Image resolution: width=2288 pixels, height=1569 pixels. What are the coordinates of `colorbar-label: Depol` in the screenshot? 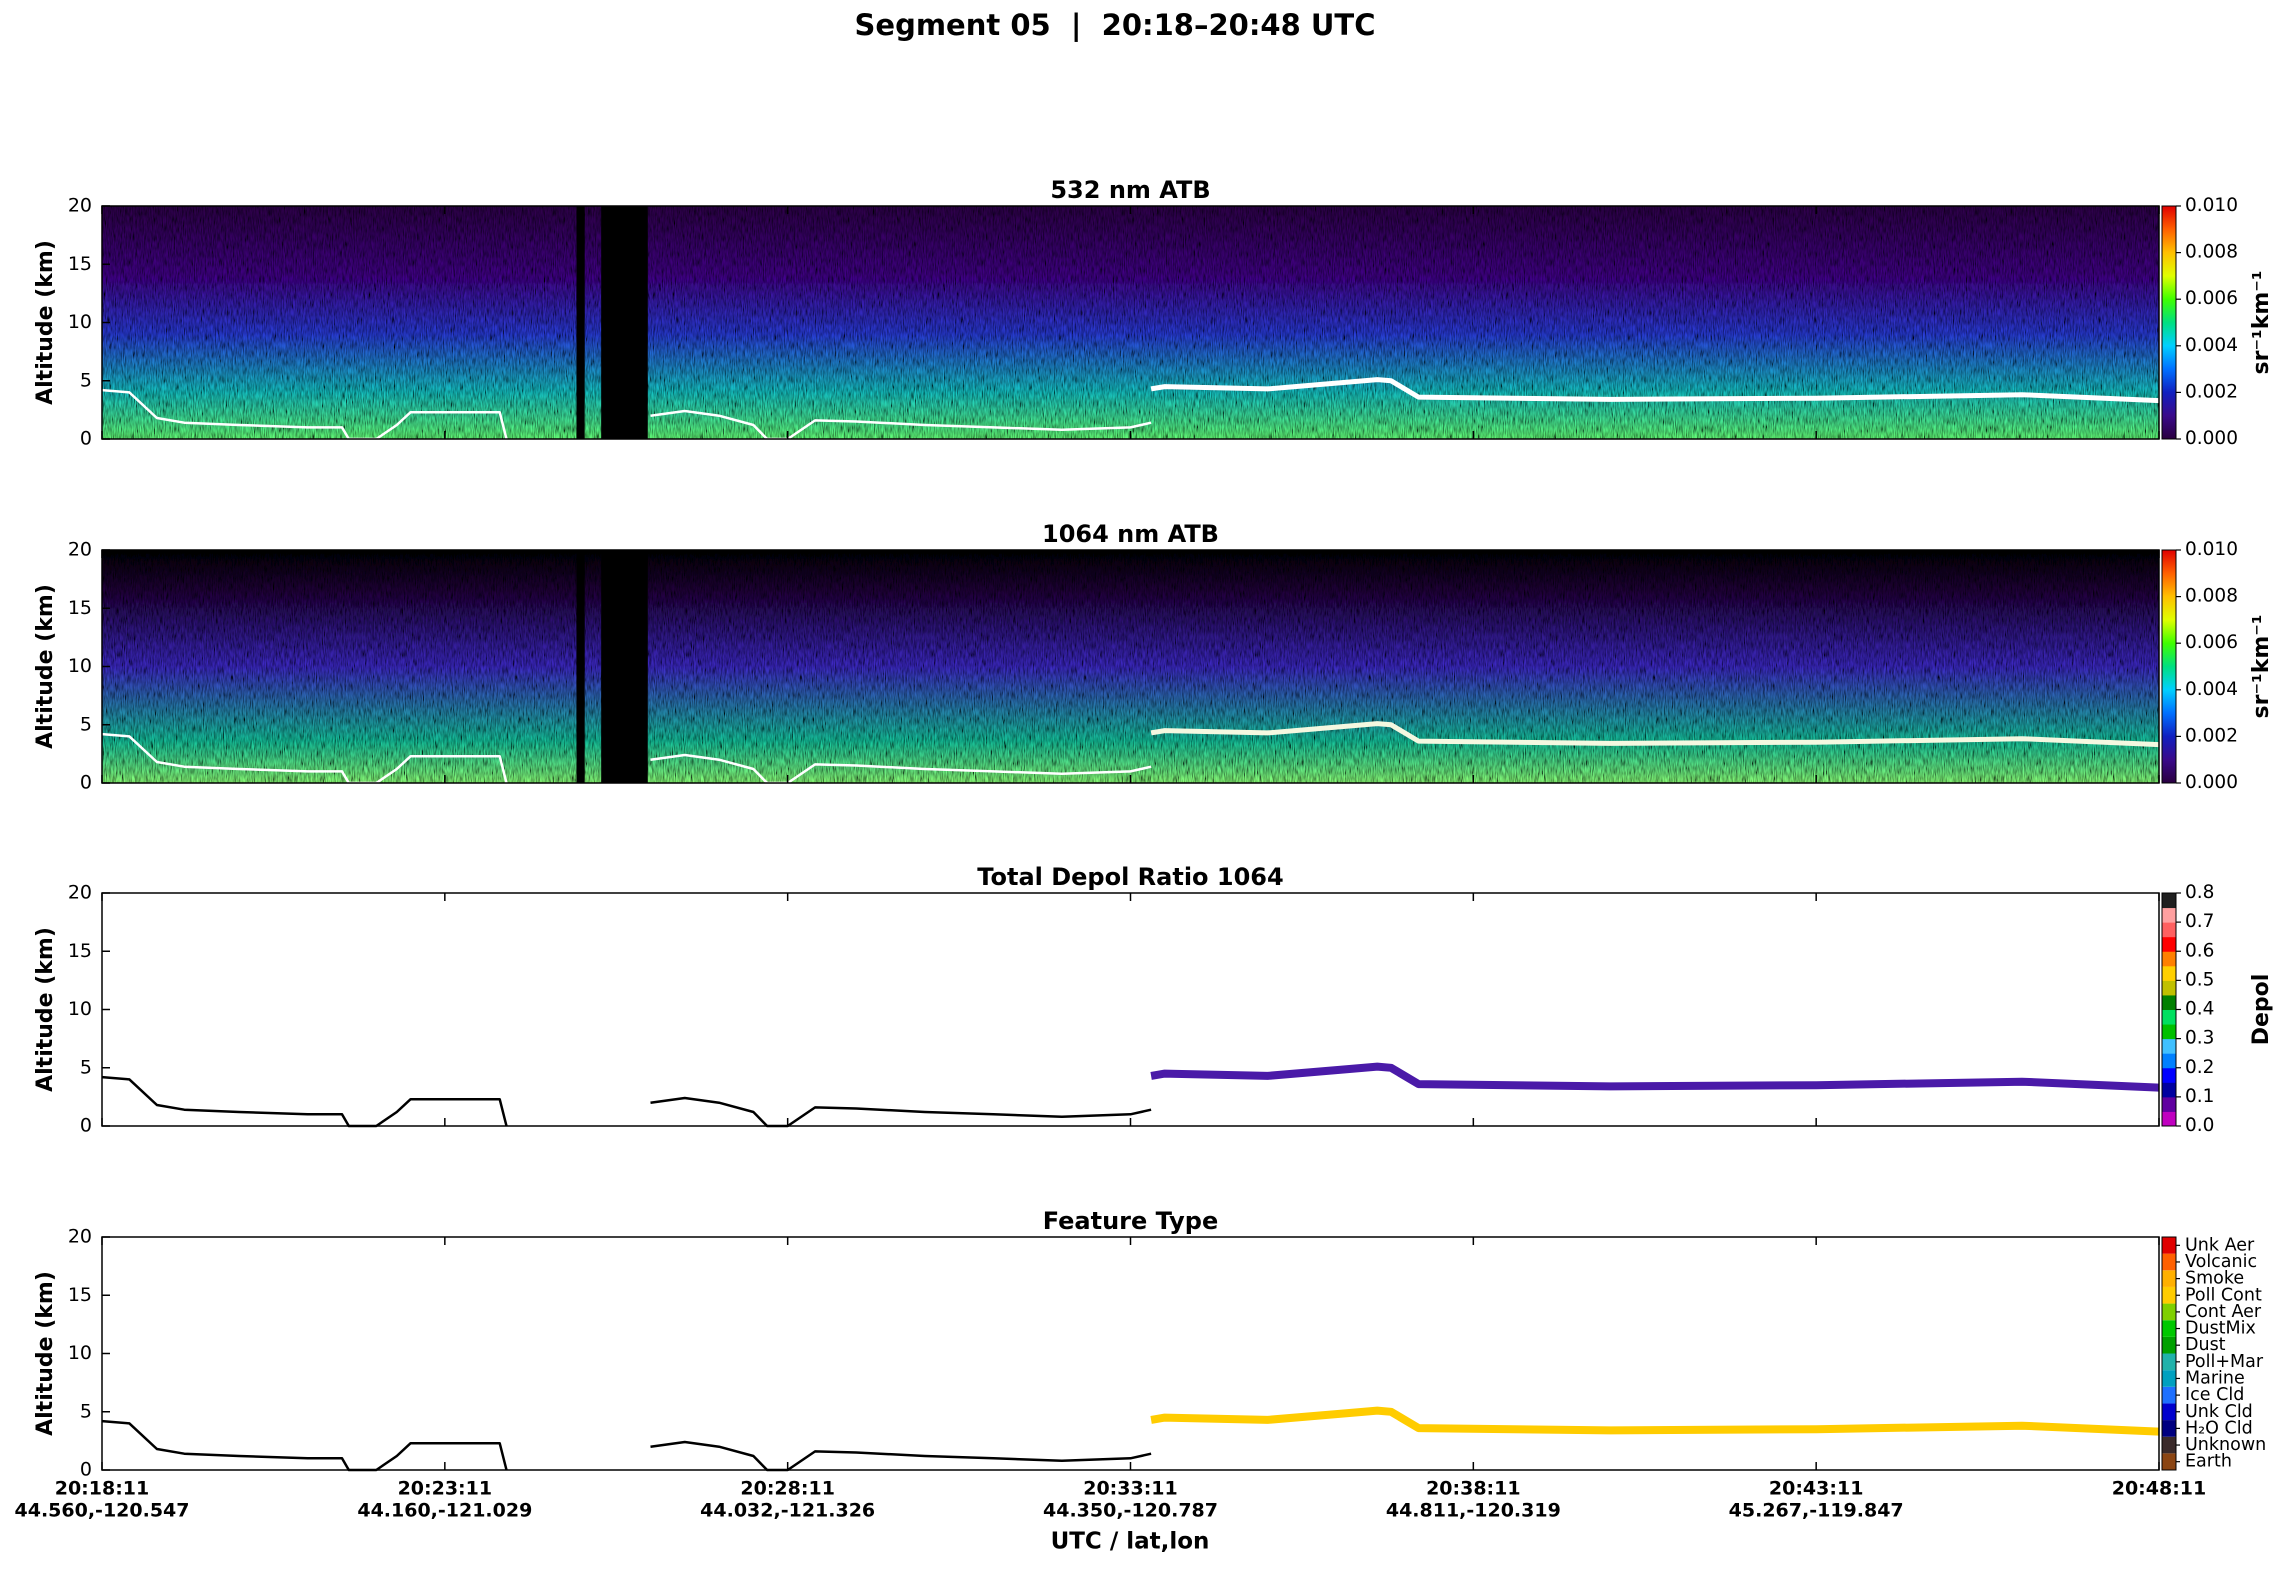 It's located at (2261, 1010).